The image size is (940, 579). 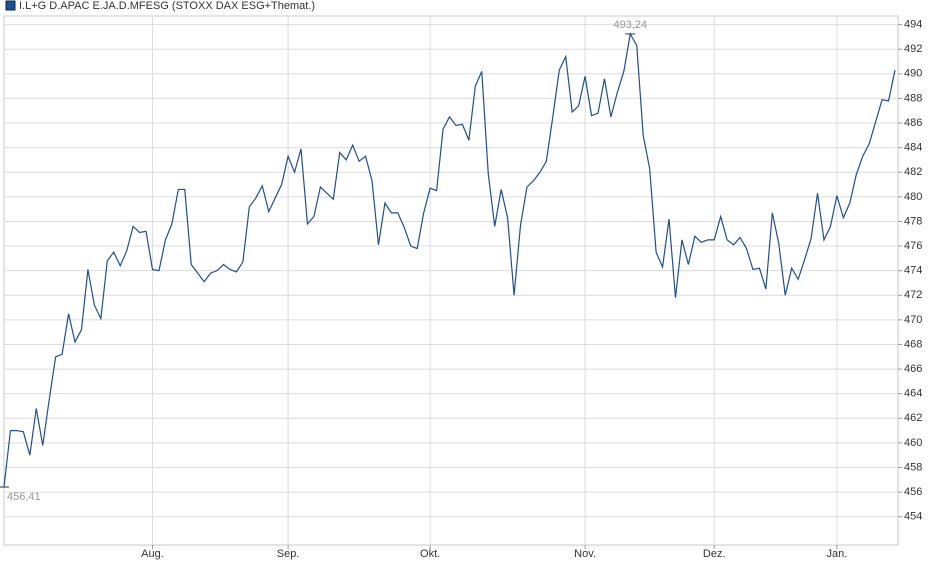 What do you see at coordinates (913, 98) in the screenshot?
I see `y-tick-label: 488` at bounding box center [913, 98].